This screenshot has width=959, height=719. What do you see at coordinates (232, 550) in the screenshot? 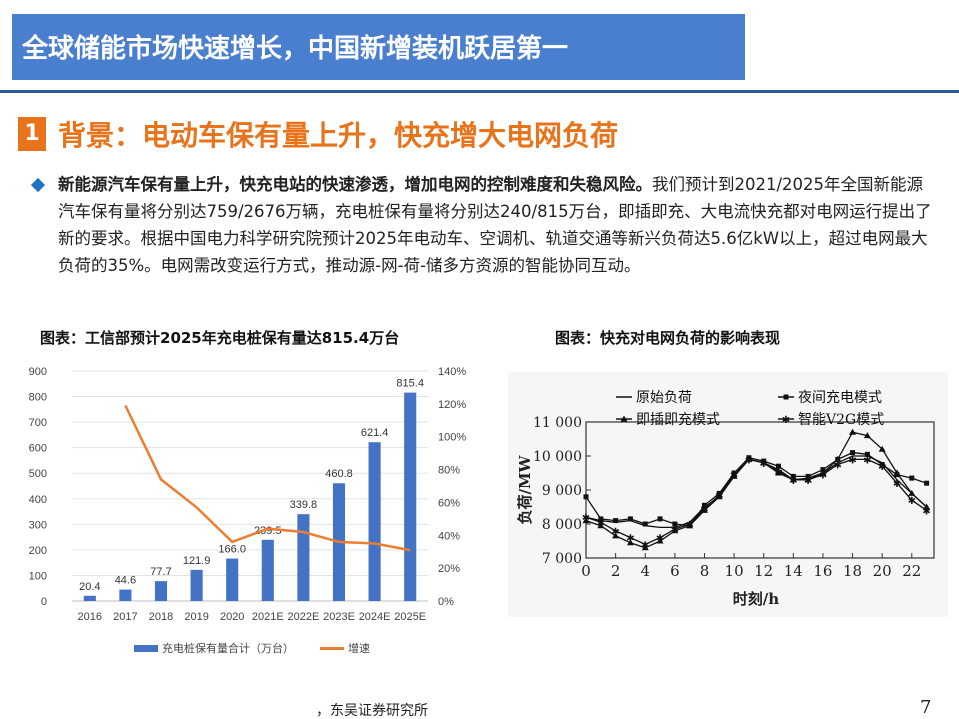
I see `bar-value-label: 166.0` at bounding box center [232, 550].